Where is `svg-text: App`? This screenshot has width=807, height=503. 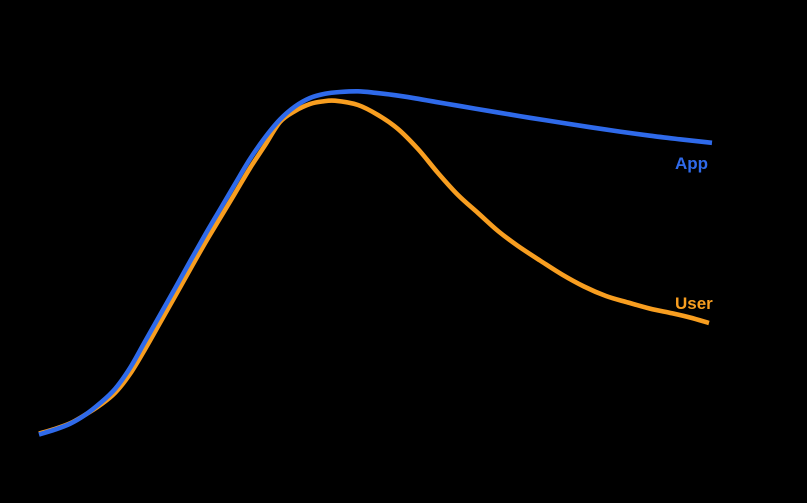
svg-text: App is located at coordinates (691, 163).